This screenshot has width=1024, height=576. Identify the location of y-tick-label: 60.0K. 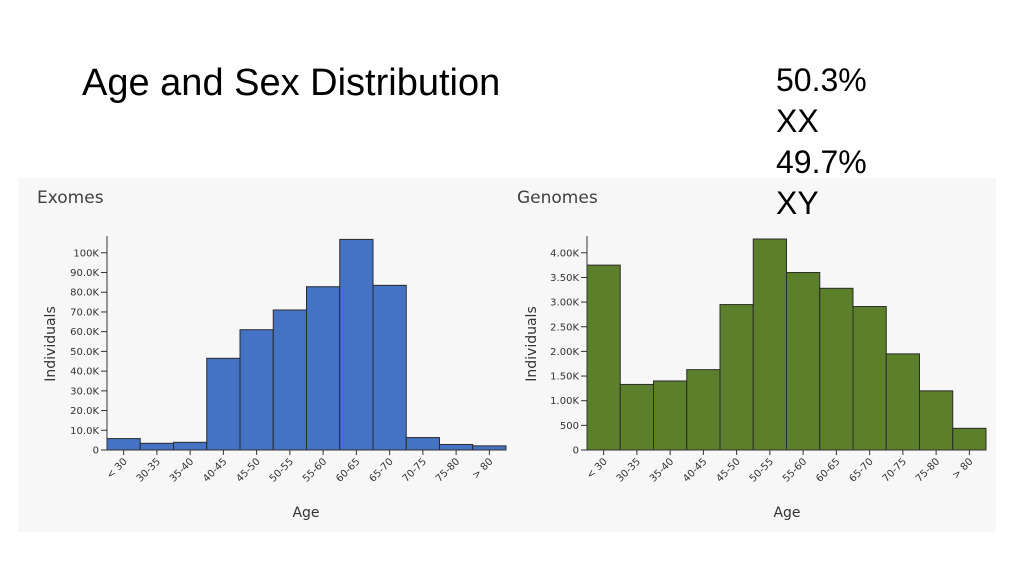
(84, 332).